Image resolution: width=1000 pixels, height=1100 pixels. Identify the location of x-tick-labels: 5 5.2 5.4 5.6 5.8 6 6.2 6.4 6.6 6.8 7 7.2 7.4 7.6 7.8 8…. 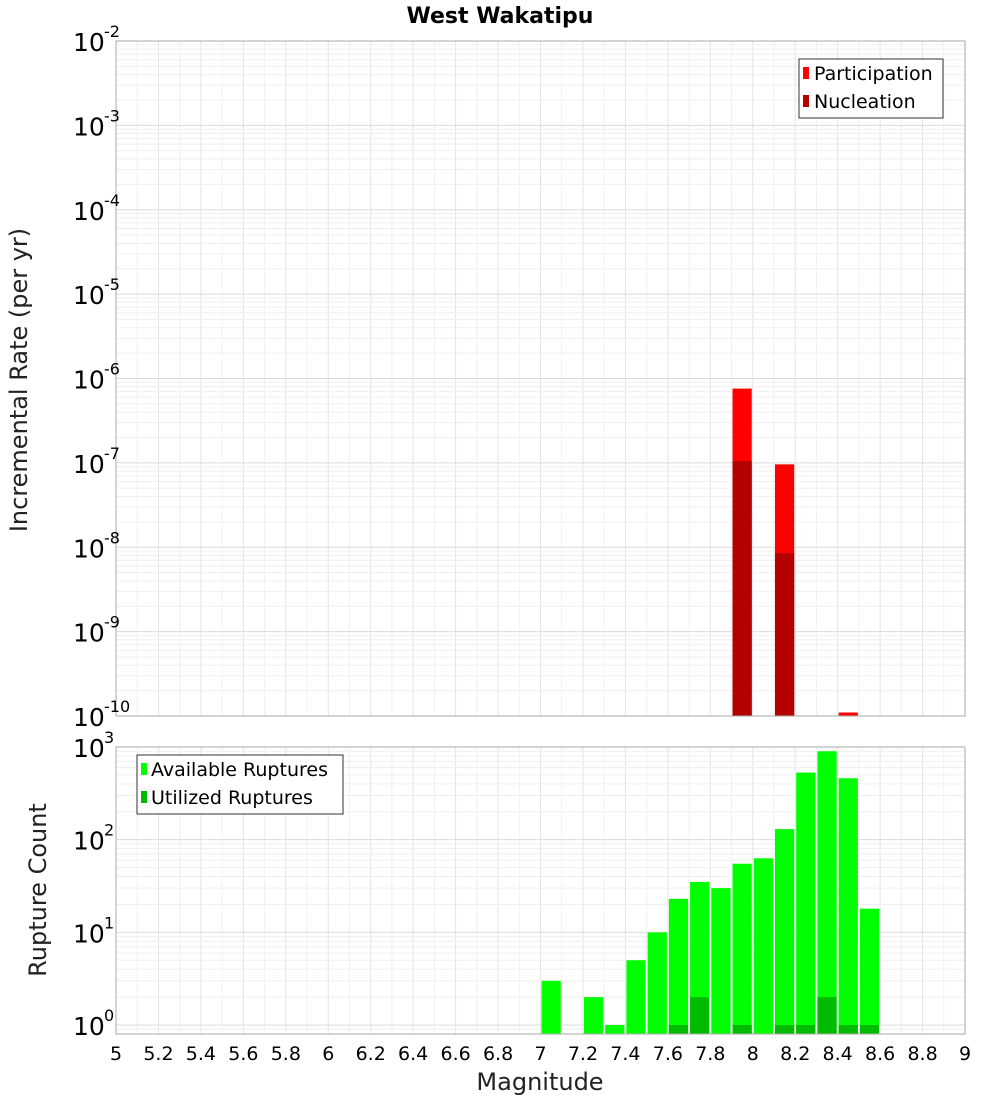
(540, 1054).